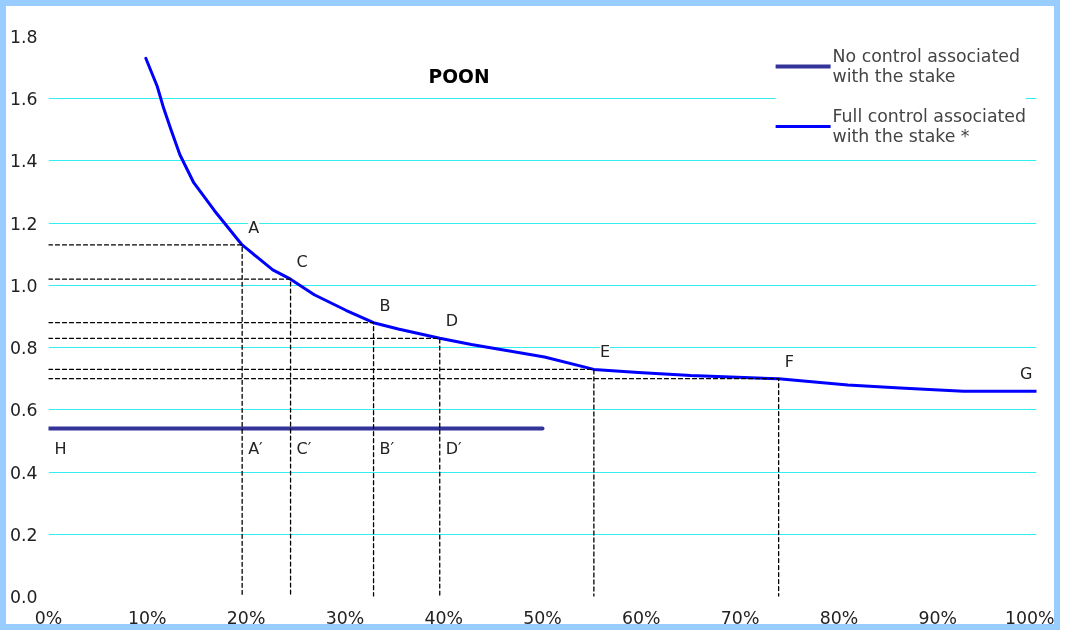  Describe the element at coordinates (147, 617) in the screenshot. I see `x-tick-label: 10%` at that location.